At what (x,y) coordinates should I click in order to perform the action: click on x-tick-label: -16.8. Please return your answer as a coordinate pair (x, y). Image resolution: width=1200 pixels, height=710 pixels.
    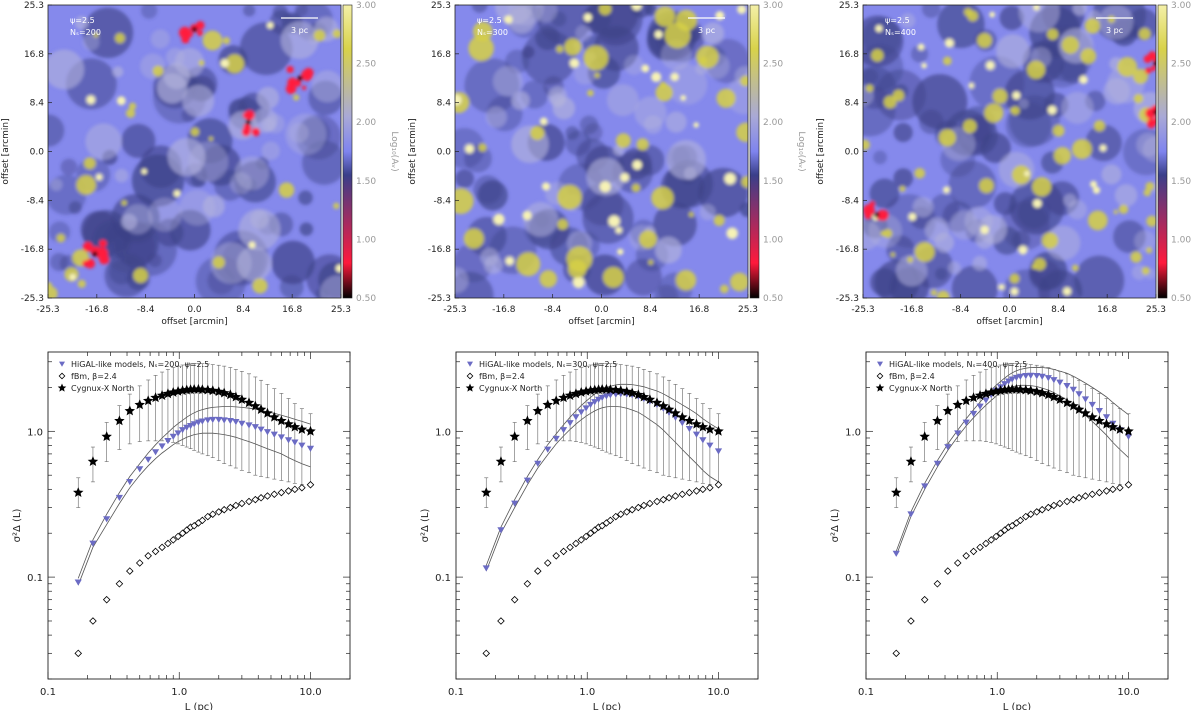
    Looking at the image, I should click on (97, 310).